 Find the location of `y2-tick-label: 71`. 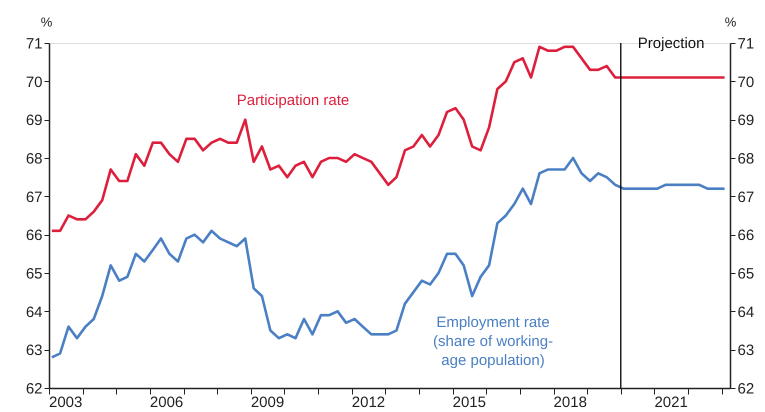

y2-tick-label: 71 is located at coordinates (746, 44).